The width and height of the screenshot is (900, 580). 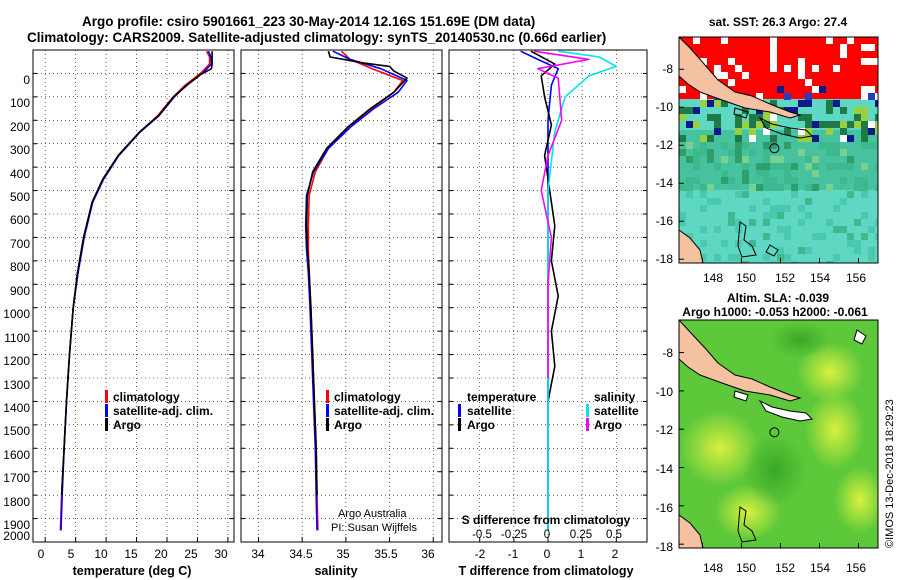 I want to click on y-tick-label: 1000, so click(x=16, y=314).